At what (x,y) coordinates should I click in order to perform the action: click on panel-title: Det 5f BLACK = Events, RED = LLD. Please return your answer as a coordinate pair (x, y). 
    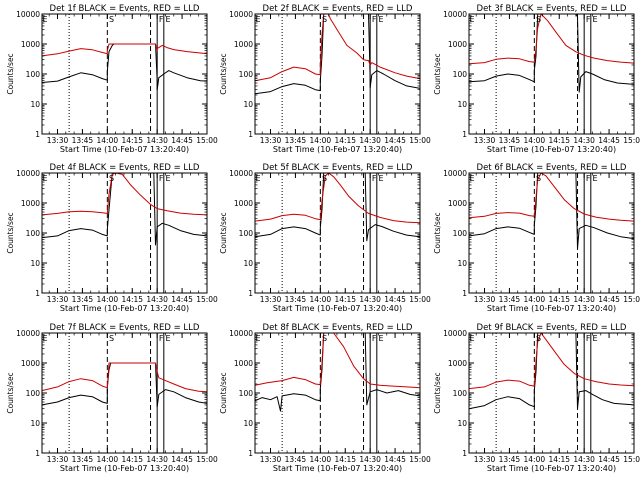
    Looking at the image, I should click on (338, 168).